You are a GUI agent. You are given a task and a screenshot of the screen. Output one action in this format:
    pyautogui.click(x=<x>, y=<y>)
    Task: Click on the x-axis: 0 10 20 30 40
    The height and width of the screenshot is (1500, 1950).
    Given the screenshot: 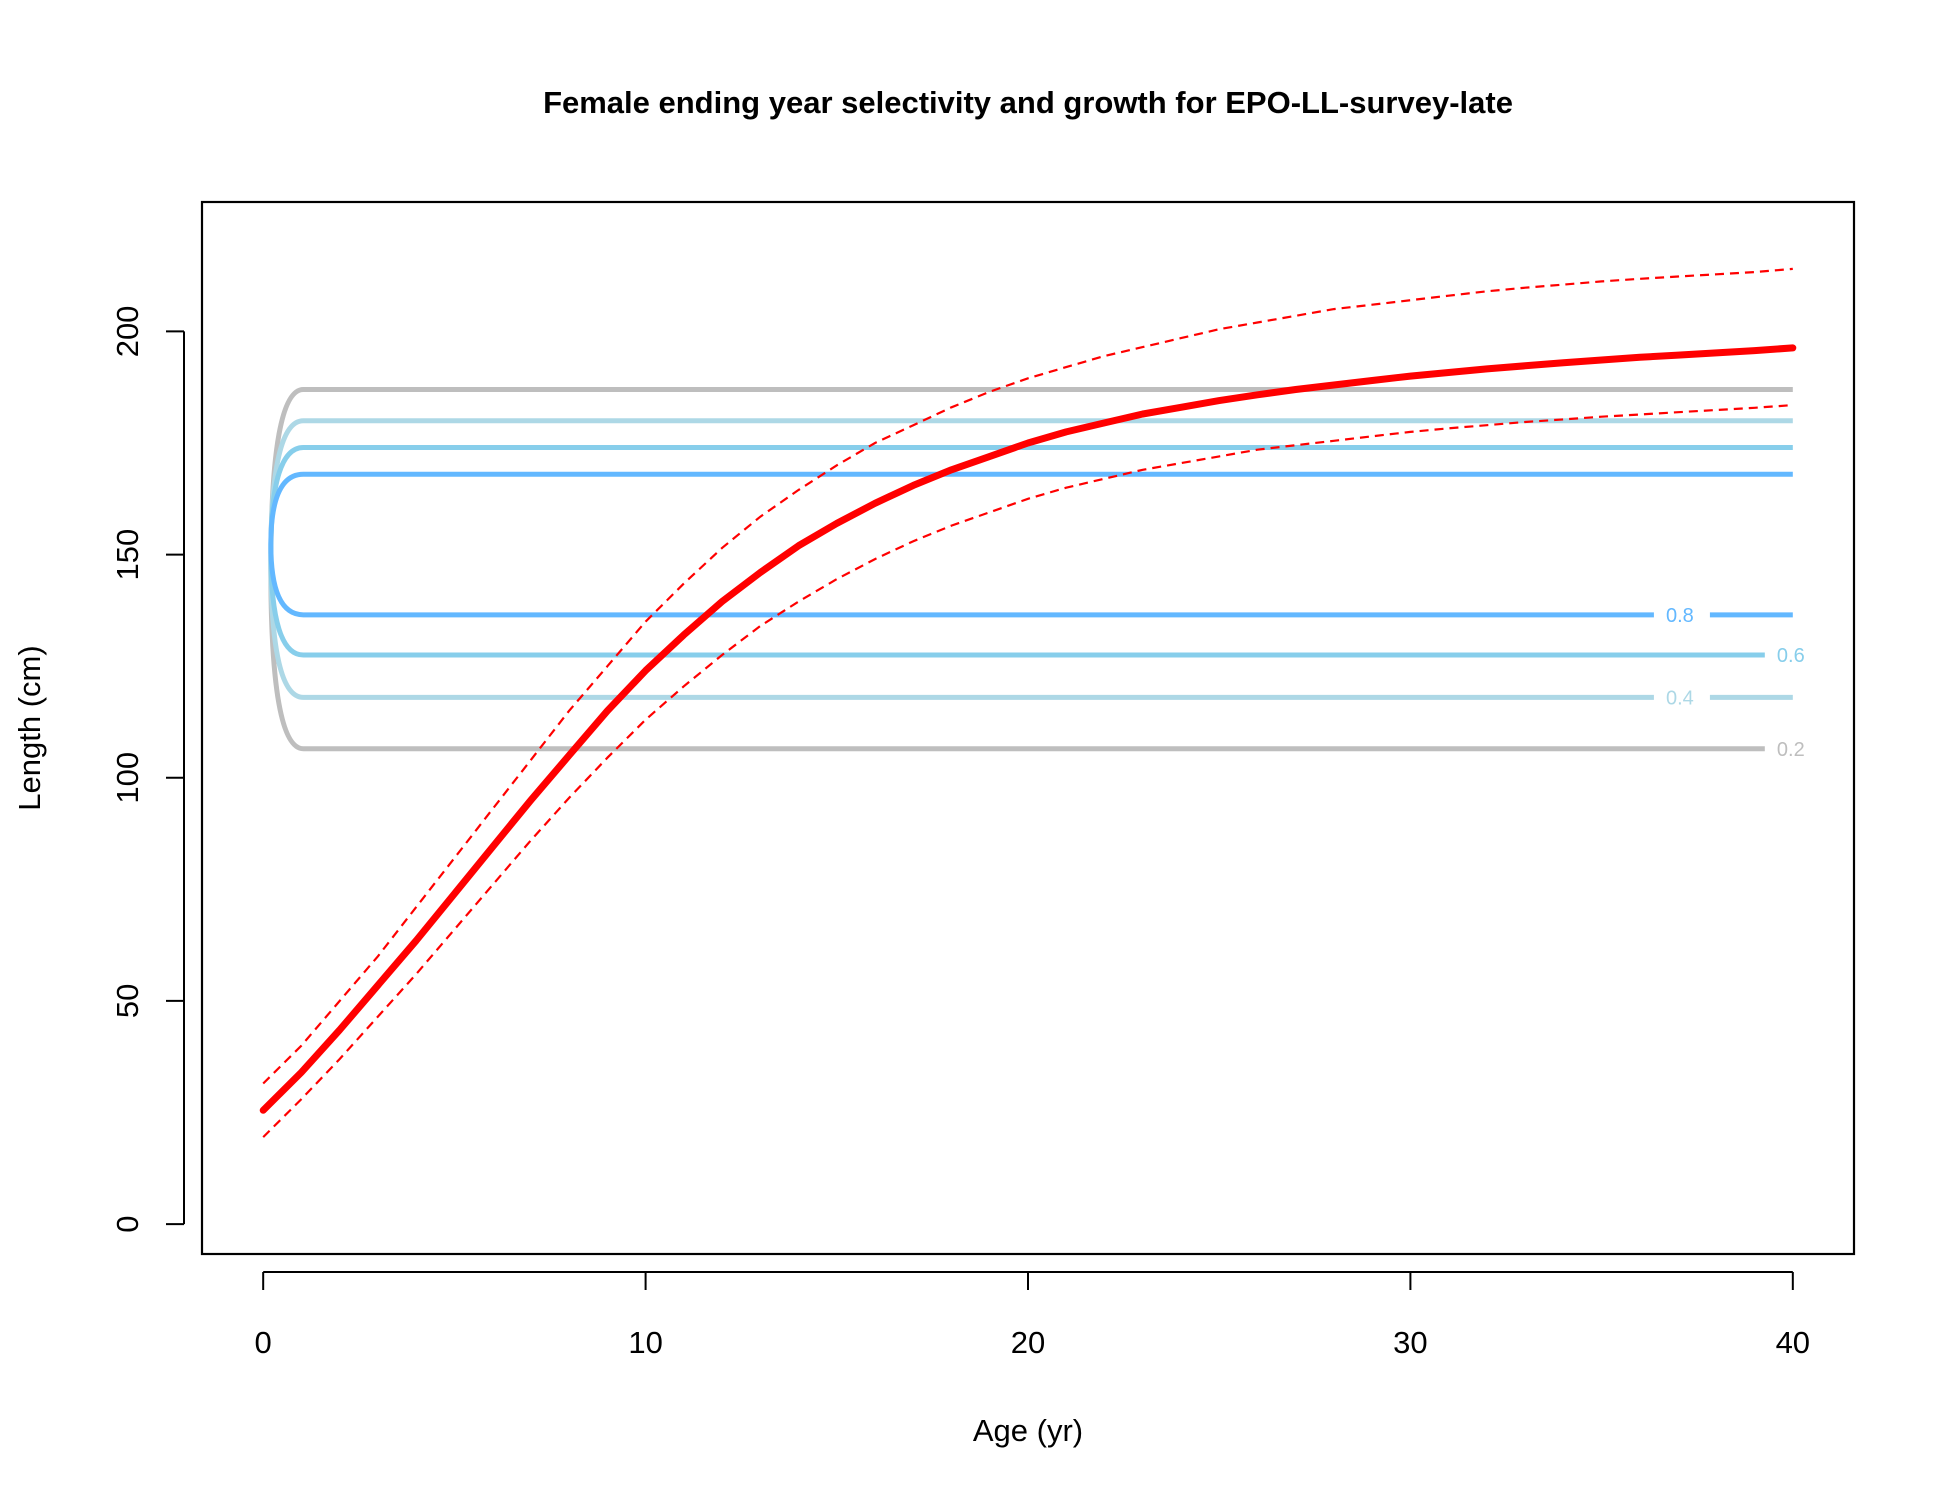 What is the action you would take?
    pyautogui.click(x=1032, y=1315)
    